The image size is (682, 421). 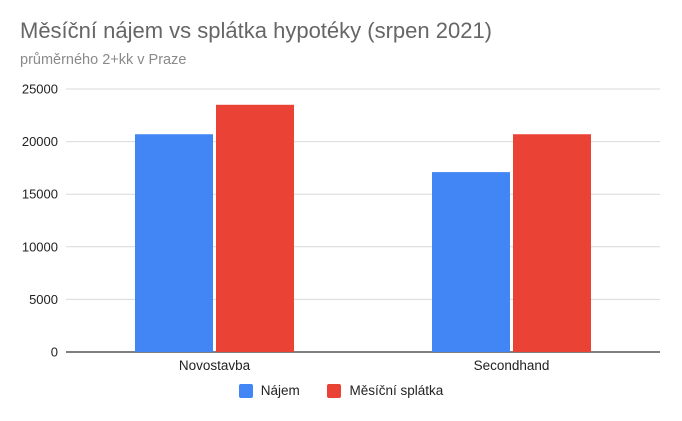 What do you see at coordinates (512, 365) in the screenshot?
I see `x-category-label: Secondhand` at bounding box center [512, 365].